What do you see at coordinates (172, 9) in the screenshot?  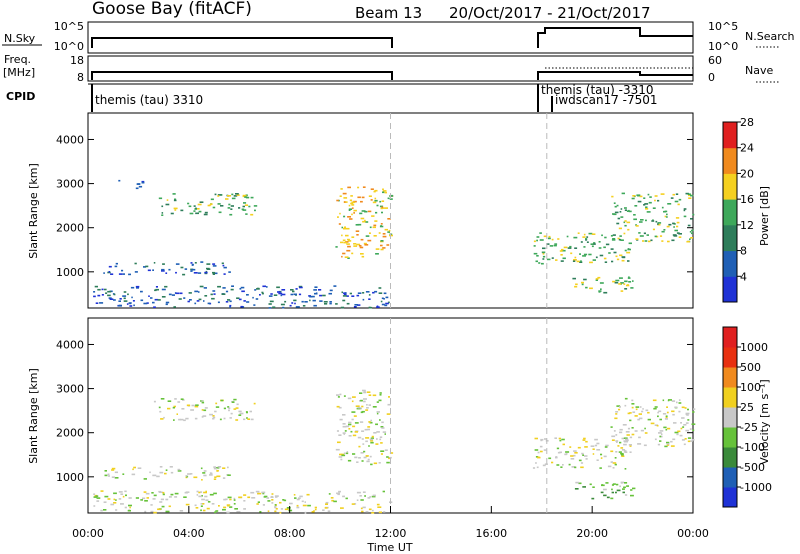 I see `station-title: Goose Bay (fitACF)` at bounding box center [172, 9].